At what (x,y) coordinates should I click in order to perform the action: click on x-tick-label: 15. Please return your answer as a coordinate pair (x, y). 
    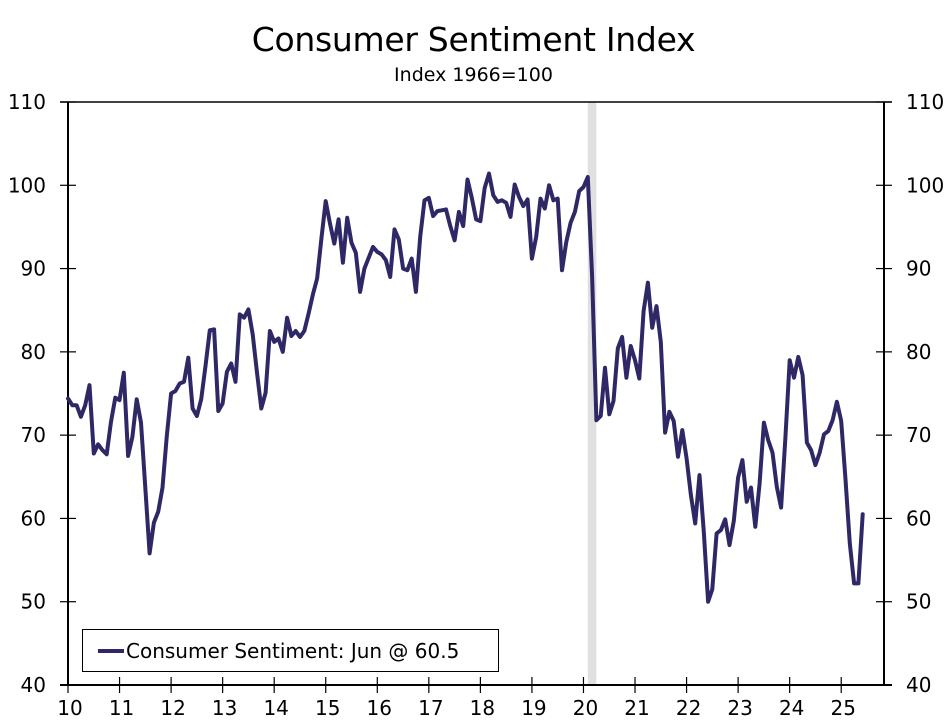
    Looking at the image, I should click on (327, 708).